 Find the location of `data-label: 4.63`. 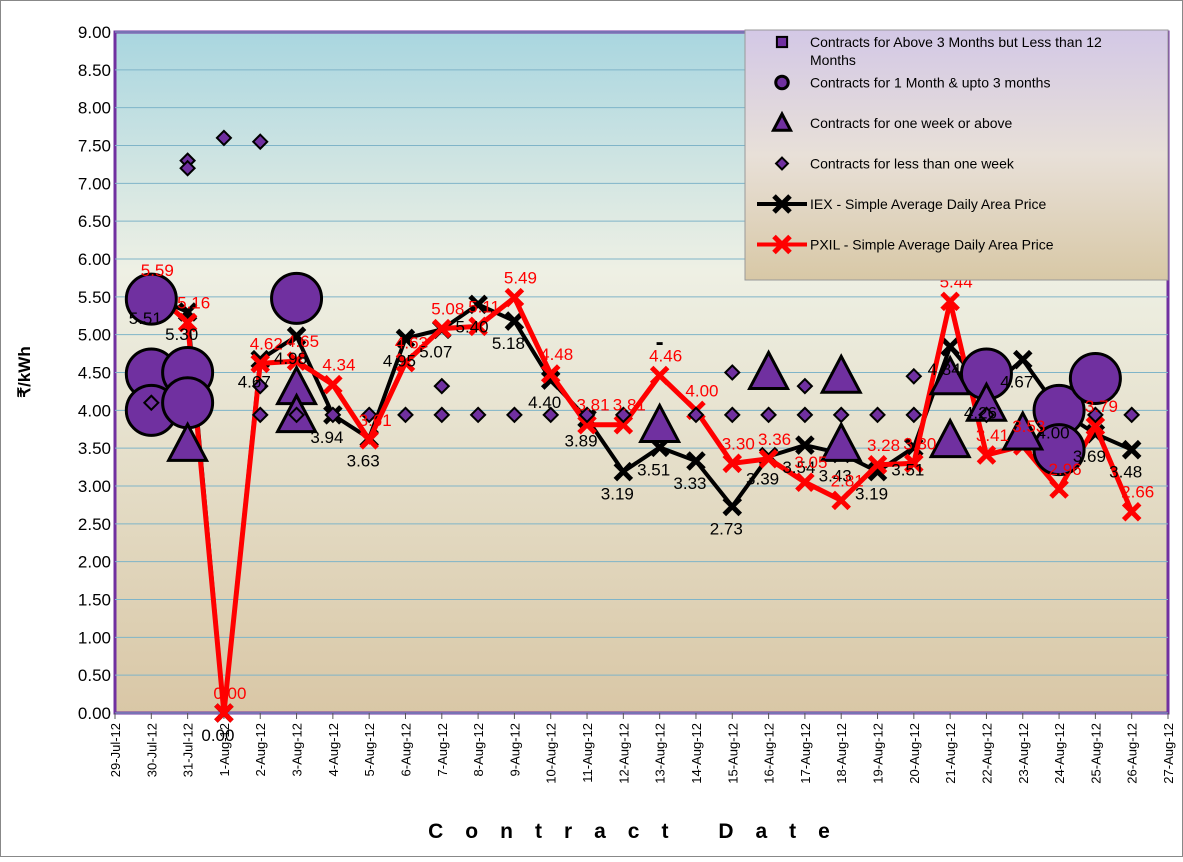

data-label: 4.63 is located at coordinates (411, 343).